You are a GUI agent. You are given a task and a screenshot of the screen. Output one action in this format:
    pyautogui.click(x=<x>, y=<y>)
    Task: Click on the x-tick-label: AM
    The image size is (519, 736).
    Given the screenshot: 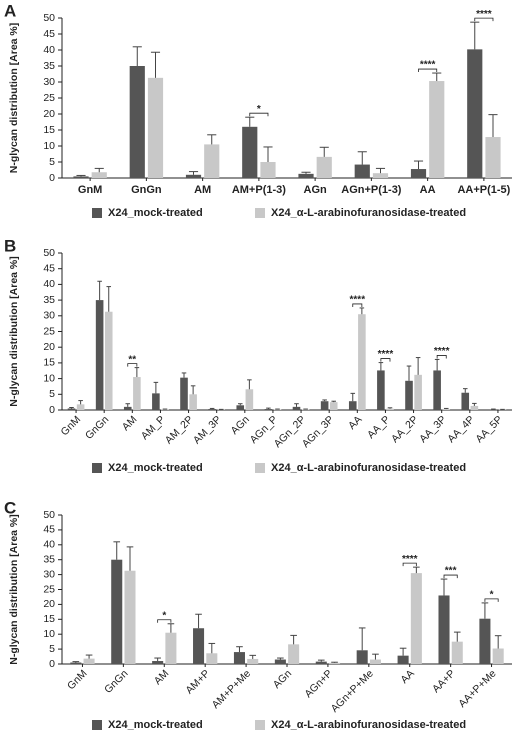 What is the action you would take?
    pyautogui.click(x=162, y=678)
    